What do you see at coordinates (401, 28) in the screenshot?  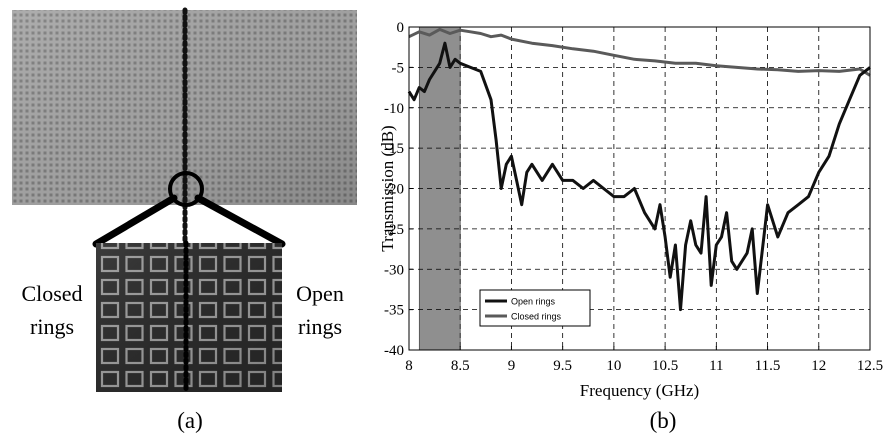 I see `y-tick-label: 0` at bounding box center [401, 28].